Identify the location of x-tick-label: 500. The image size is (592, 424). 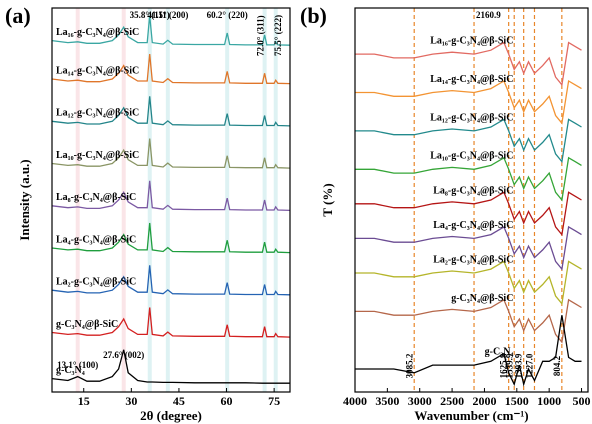
(582, 401).